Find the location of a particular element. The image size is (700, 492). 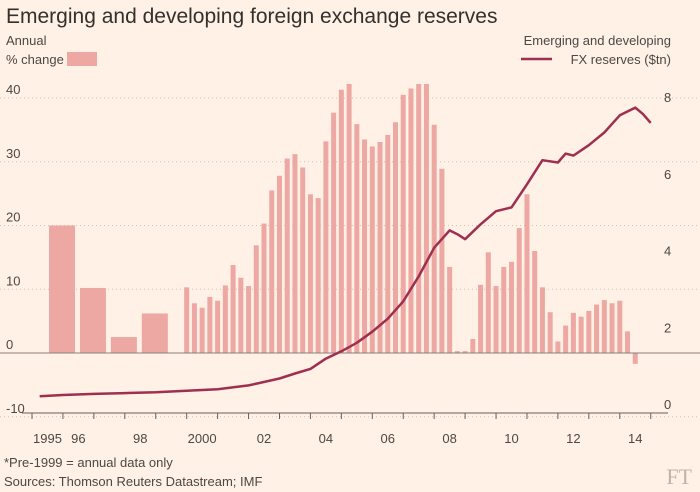

x-axis: 1995 96 98 2000 02 04 06 08 10 12 14 is located at coordinates (345, 429).